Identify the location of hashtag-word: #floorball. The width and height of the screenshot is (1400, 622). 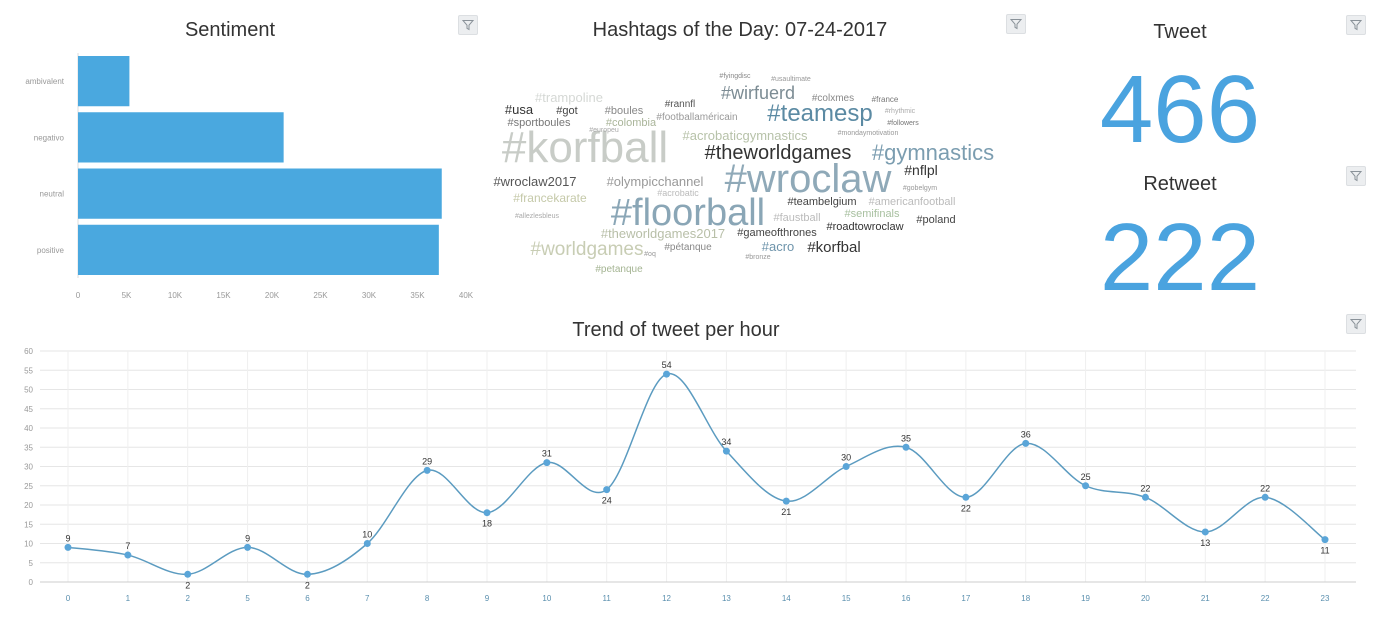
(688, 213).